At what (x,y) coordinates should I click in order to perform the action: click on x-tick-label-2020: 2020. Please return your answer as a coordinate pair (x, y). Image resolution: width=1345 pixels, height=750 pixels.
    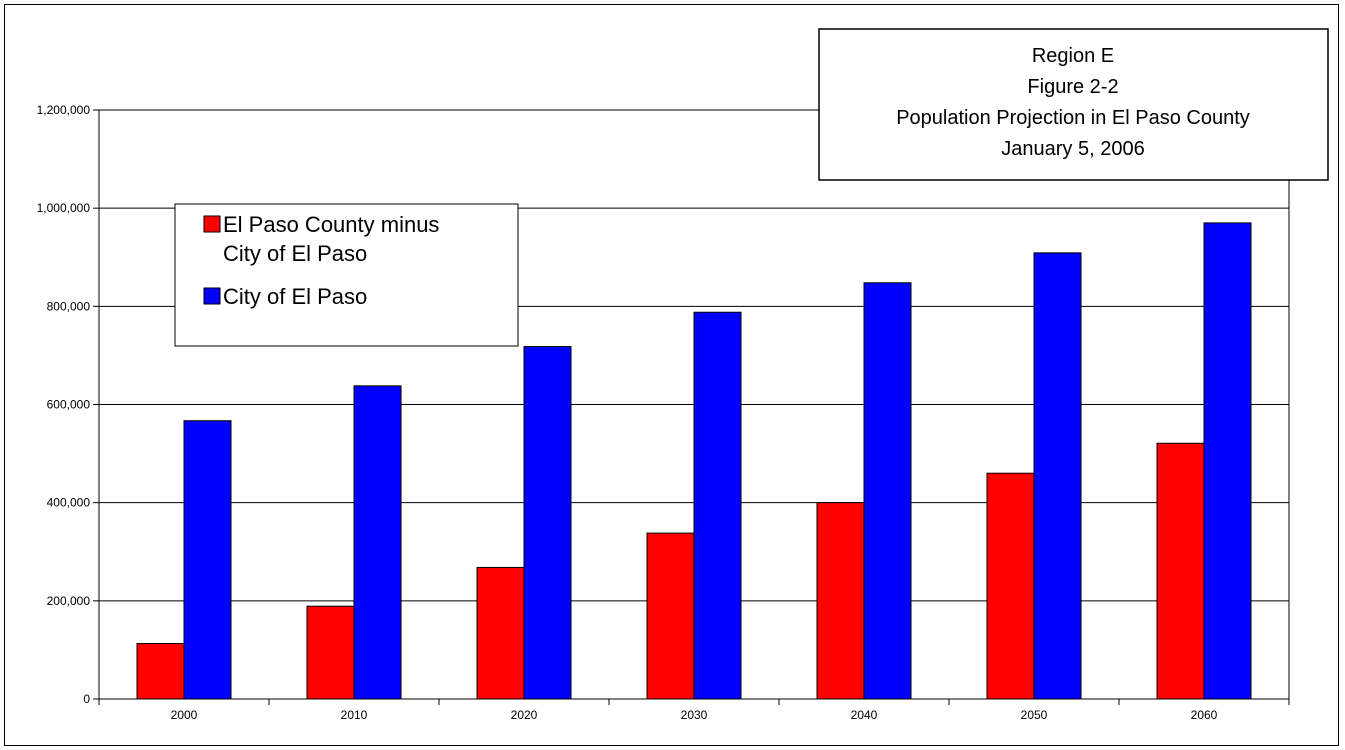
    Looking at the image, I should click on (524, 715).